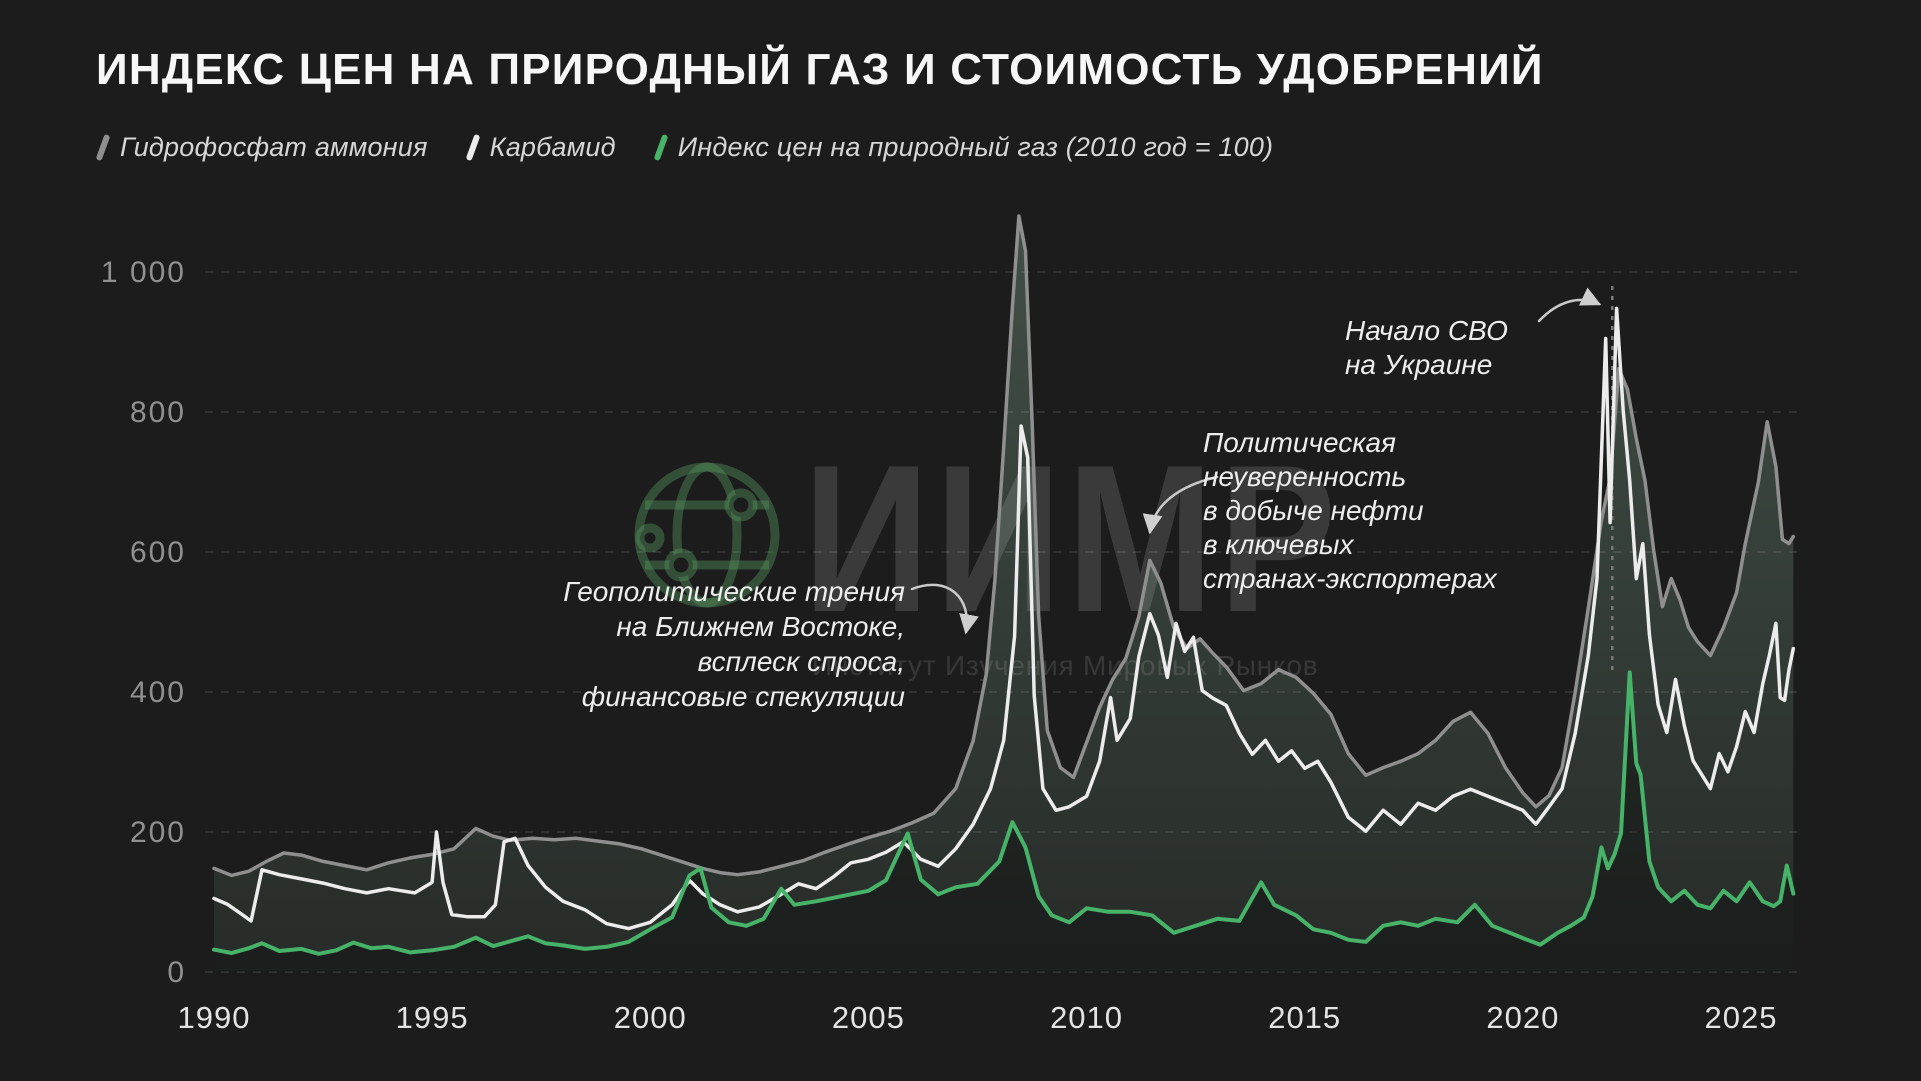 Image resolution: width=1921 pixels, height=1081 pixels. What do you see at coordinates (650, 1017) in the screenshot?
I see `x-axis-label: 2000` at bounding box center [650, 1017].